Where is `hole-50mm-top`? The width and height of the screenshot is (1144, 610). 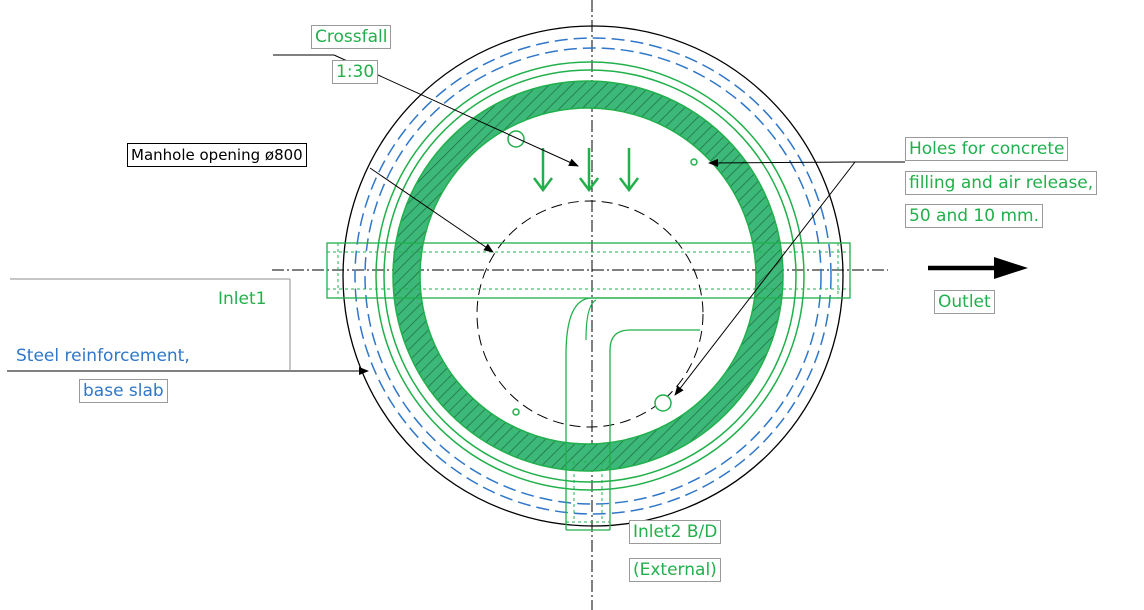 hole-50mm-top is located at coordinates (516, 139).